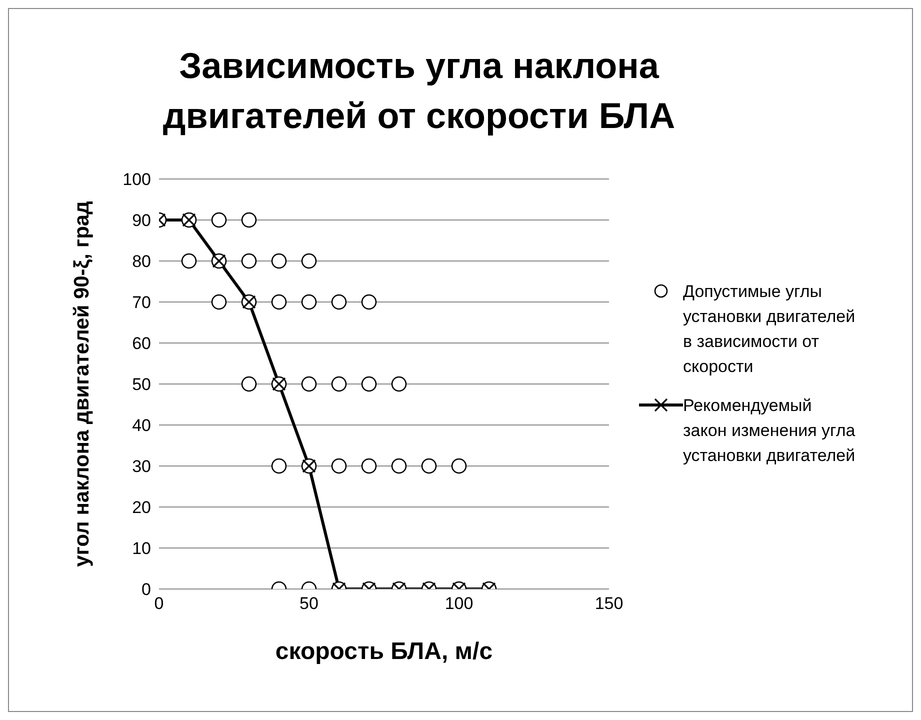 The image size is (921, 720). I want to click on y-axis-title: угол наклона двигателей 90-ξ, град, so click(82, 384).